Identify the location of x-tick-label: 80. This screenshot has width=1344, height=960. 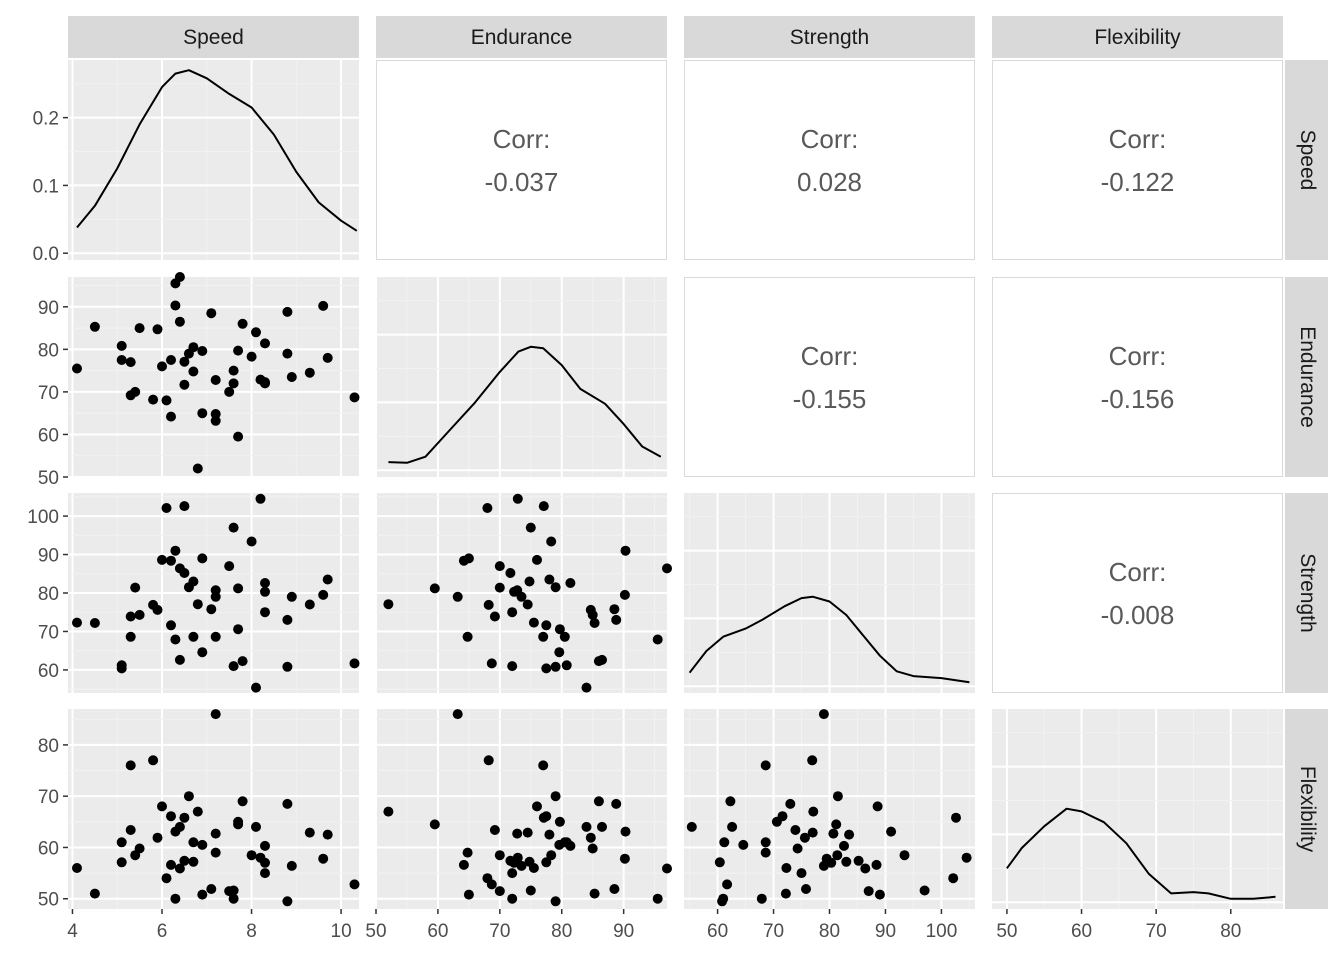
(1230, 931).